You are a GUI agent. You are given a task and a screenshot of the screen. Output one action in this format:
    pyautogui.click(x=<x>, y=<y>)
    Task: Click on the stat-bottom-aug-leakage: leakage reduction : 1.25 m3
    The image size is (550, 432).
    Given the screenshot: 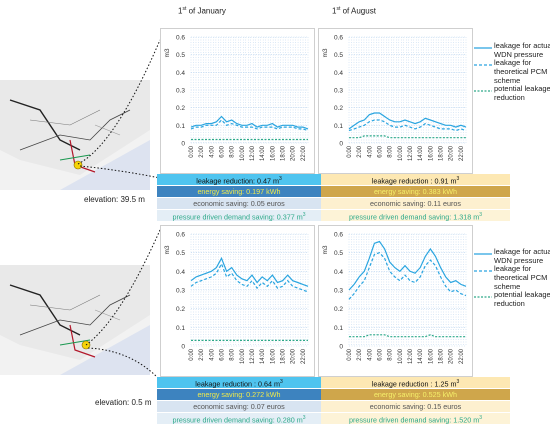 What is the action you would take?
    pyautogui.click(x=415, y=382)
    